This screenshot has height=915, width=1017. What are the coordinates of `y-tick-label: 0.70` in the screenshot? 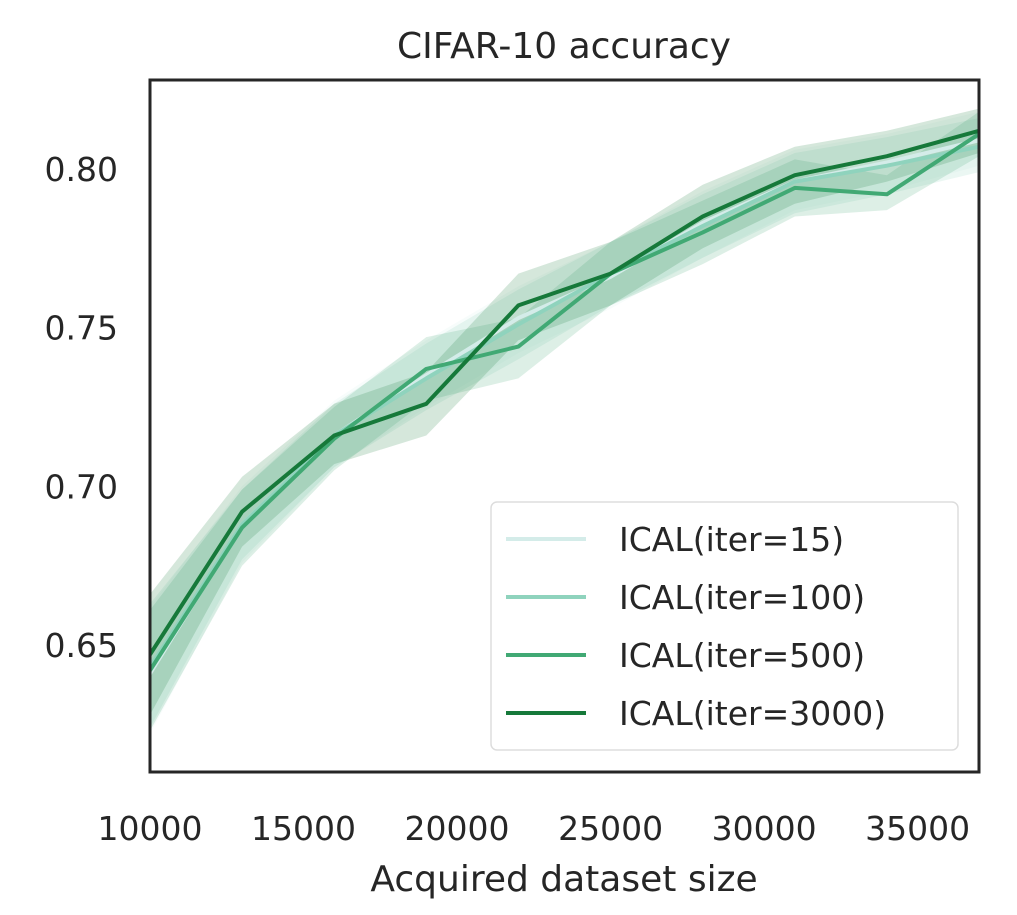 It's located at (81, 486).